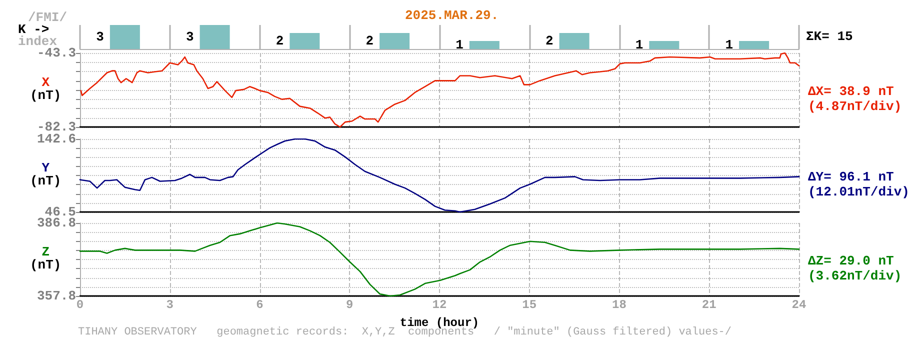 This screenshot has width=920, height=340. I want to click on text: ΔY= 96.1 nT, so click(851, 177).